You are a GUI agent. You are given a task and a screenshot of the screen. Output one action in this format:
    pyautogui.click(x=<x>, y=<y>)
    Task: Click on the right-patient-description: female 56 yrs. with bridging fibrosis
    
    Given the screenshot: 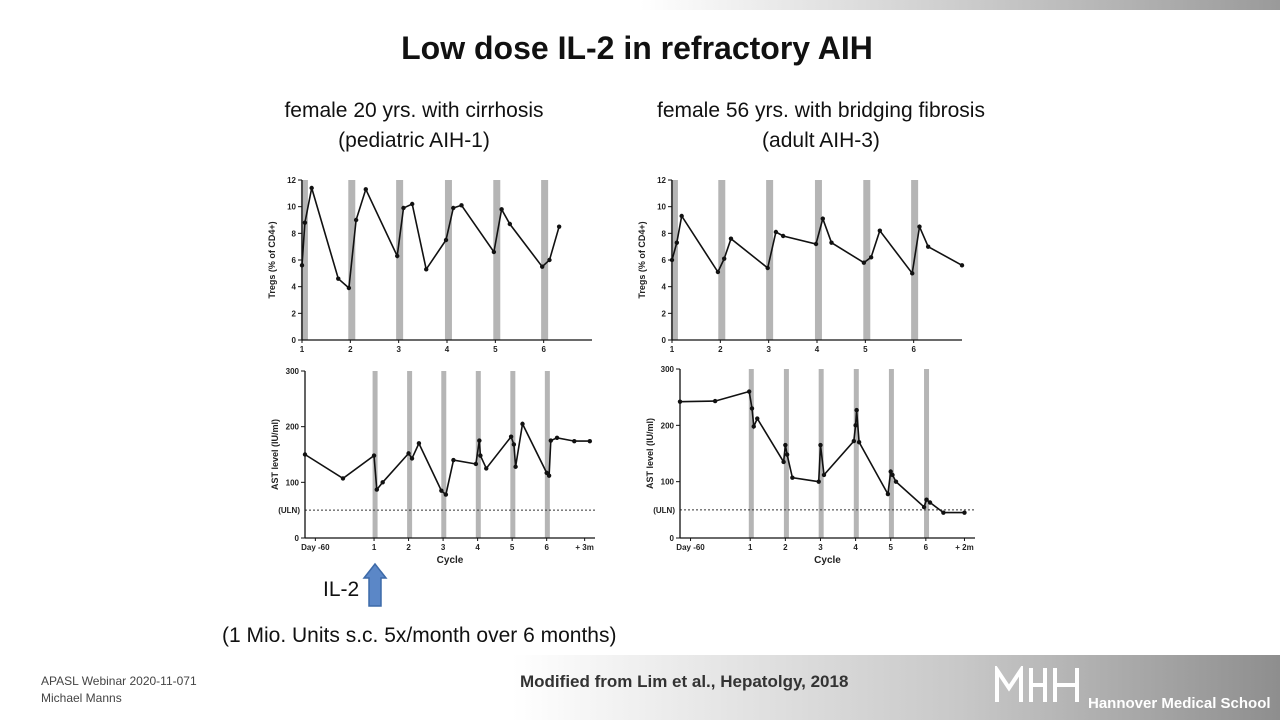 What is the action you would take?
    pyautogui.click(x=821, y=110)
    